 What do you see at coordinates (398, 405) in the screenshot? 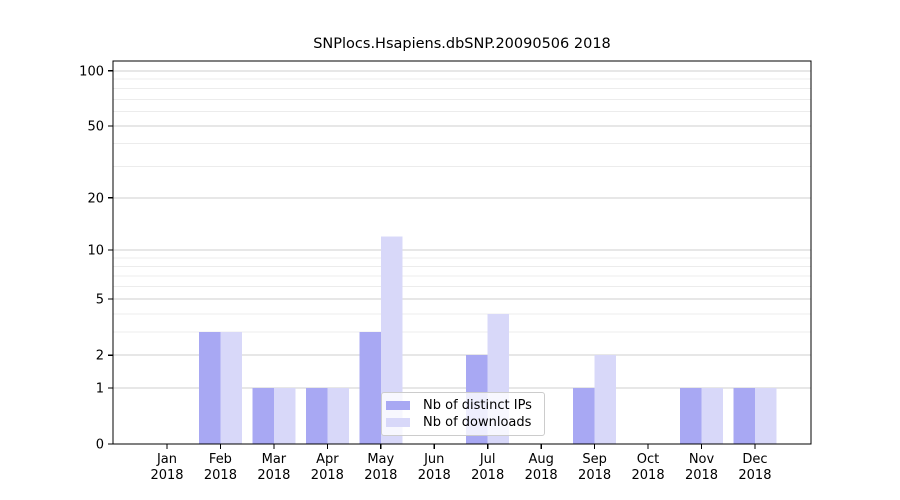
I see `legend-swatch-distinct-ips` at bounding box center [398, 405].